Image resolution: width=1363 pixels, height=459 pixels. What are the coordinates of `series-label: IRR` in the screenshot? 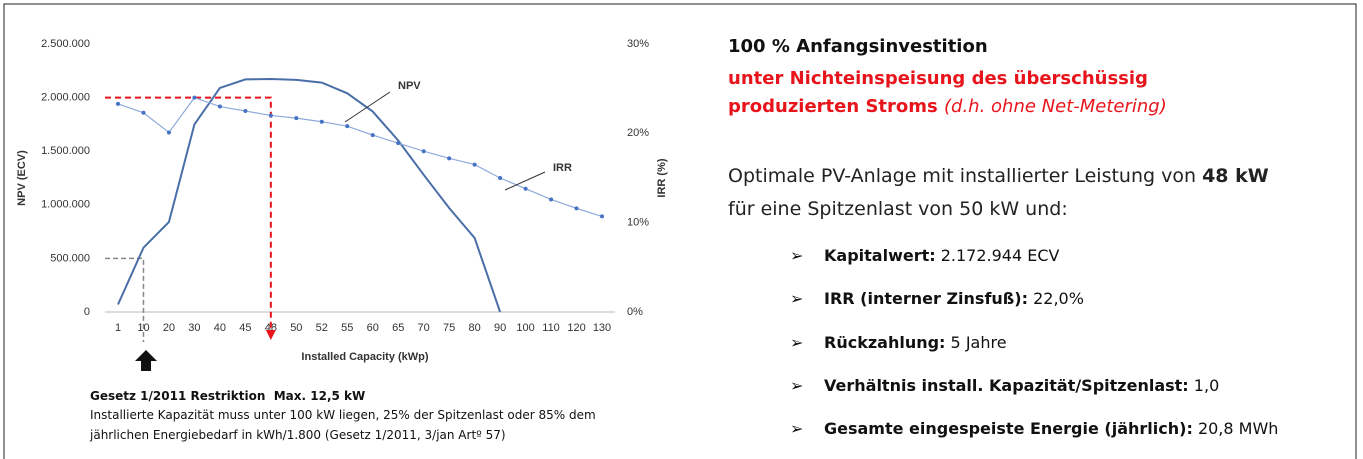 It's located at (562, 168).